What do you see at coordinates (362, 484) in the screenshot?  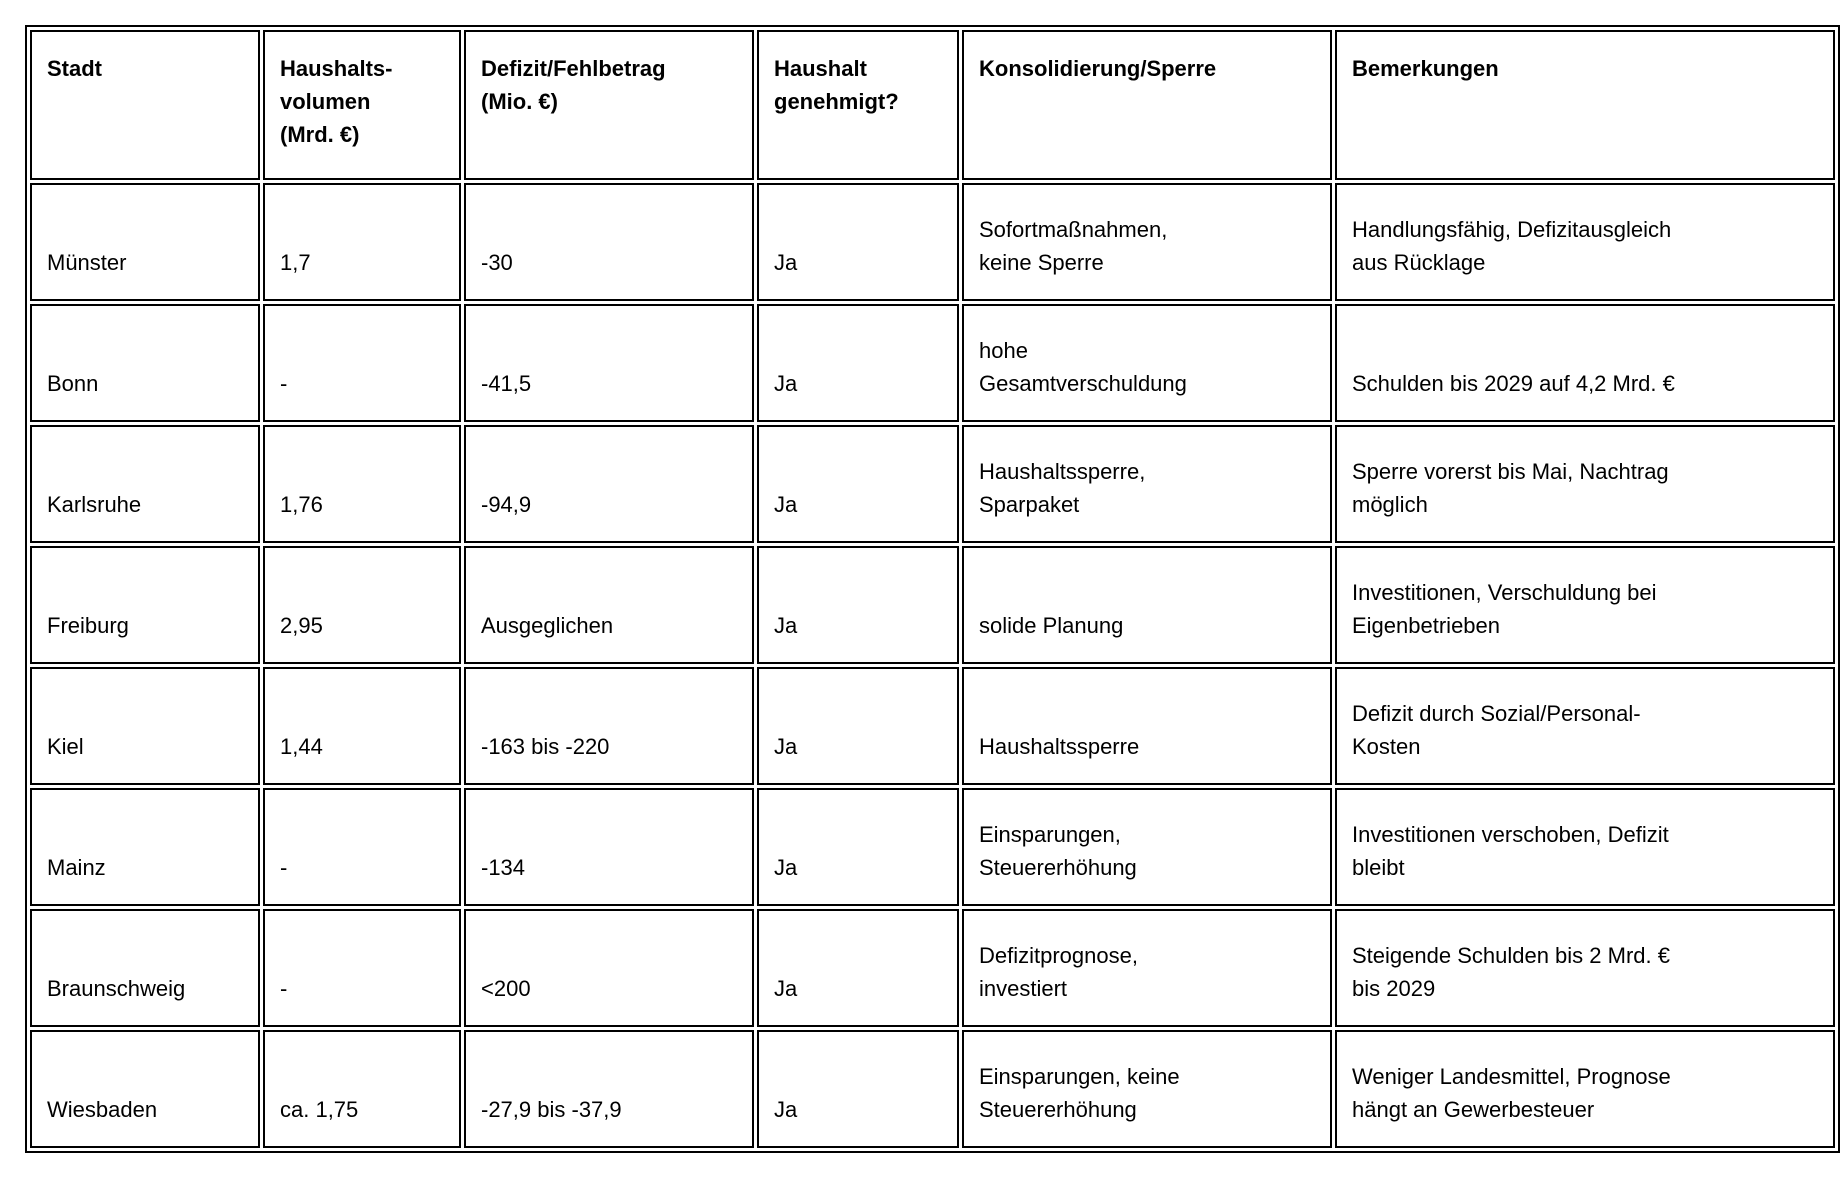 I see `cell-volumen: 1,76` at bounding box center [362, 484].